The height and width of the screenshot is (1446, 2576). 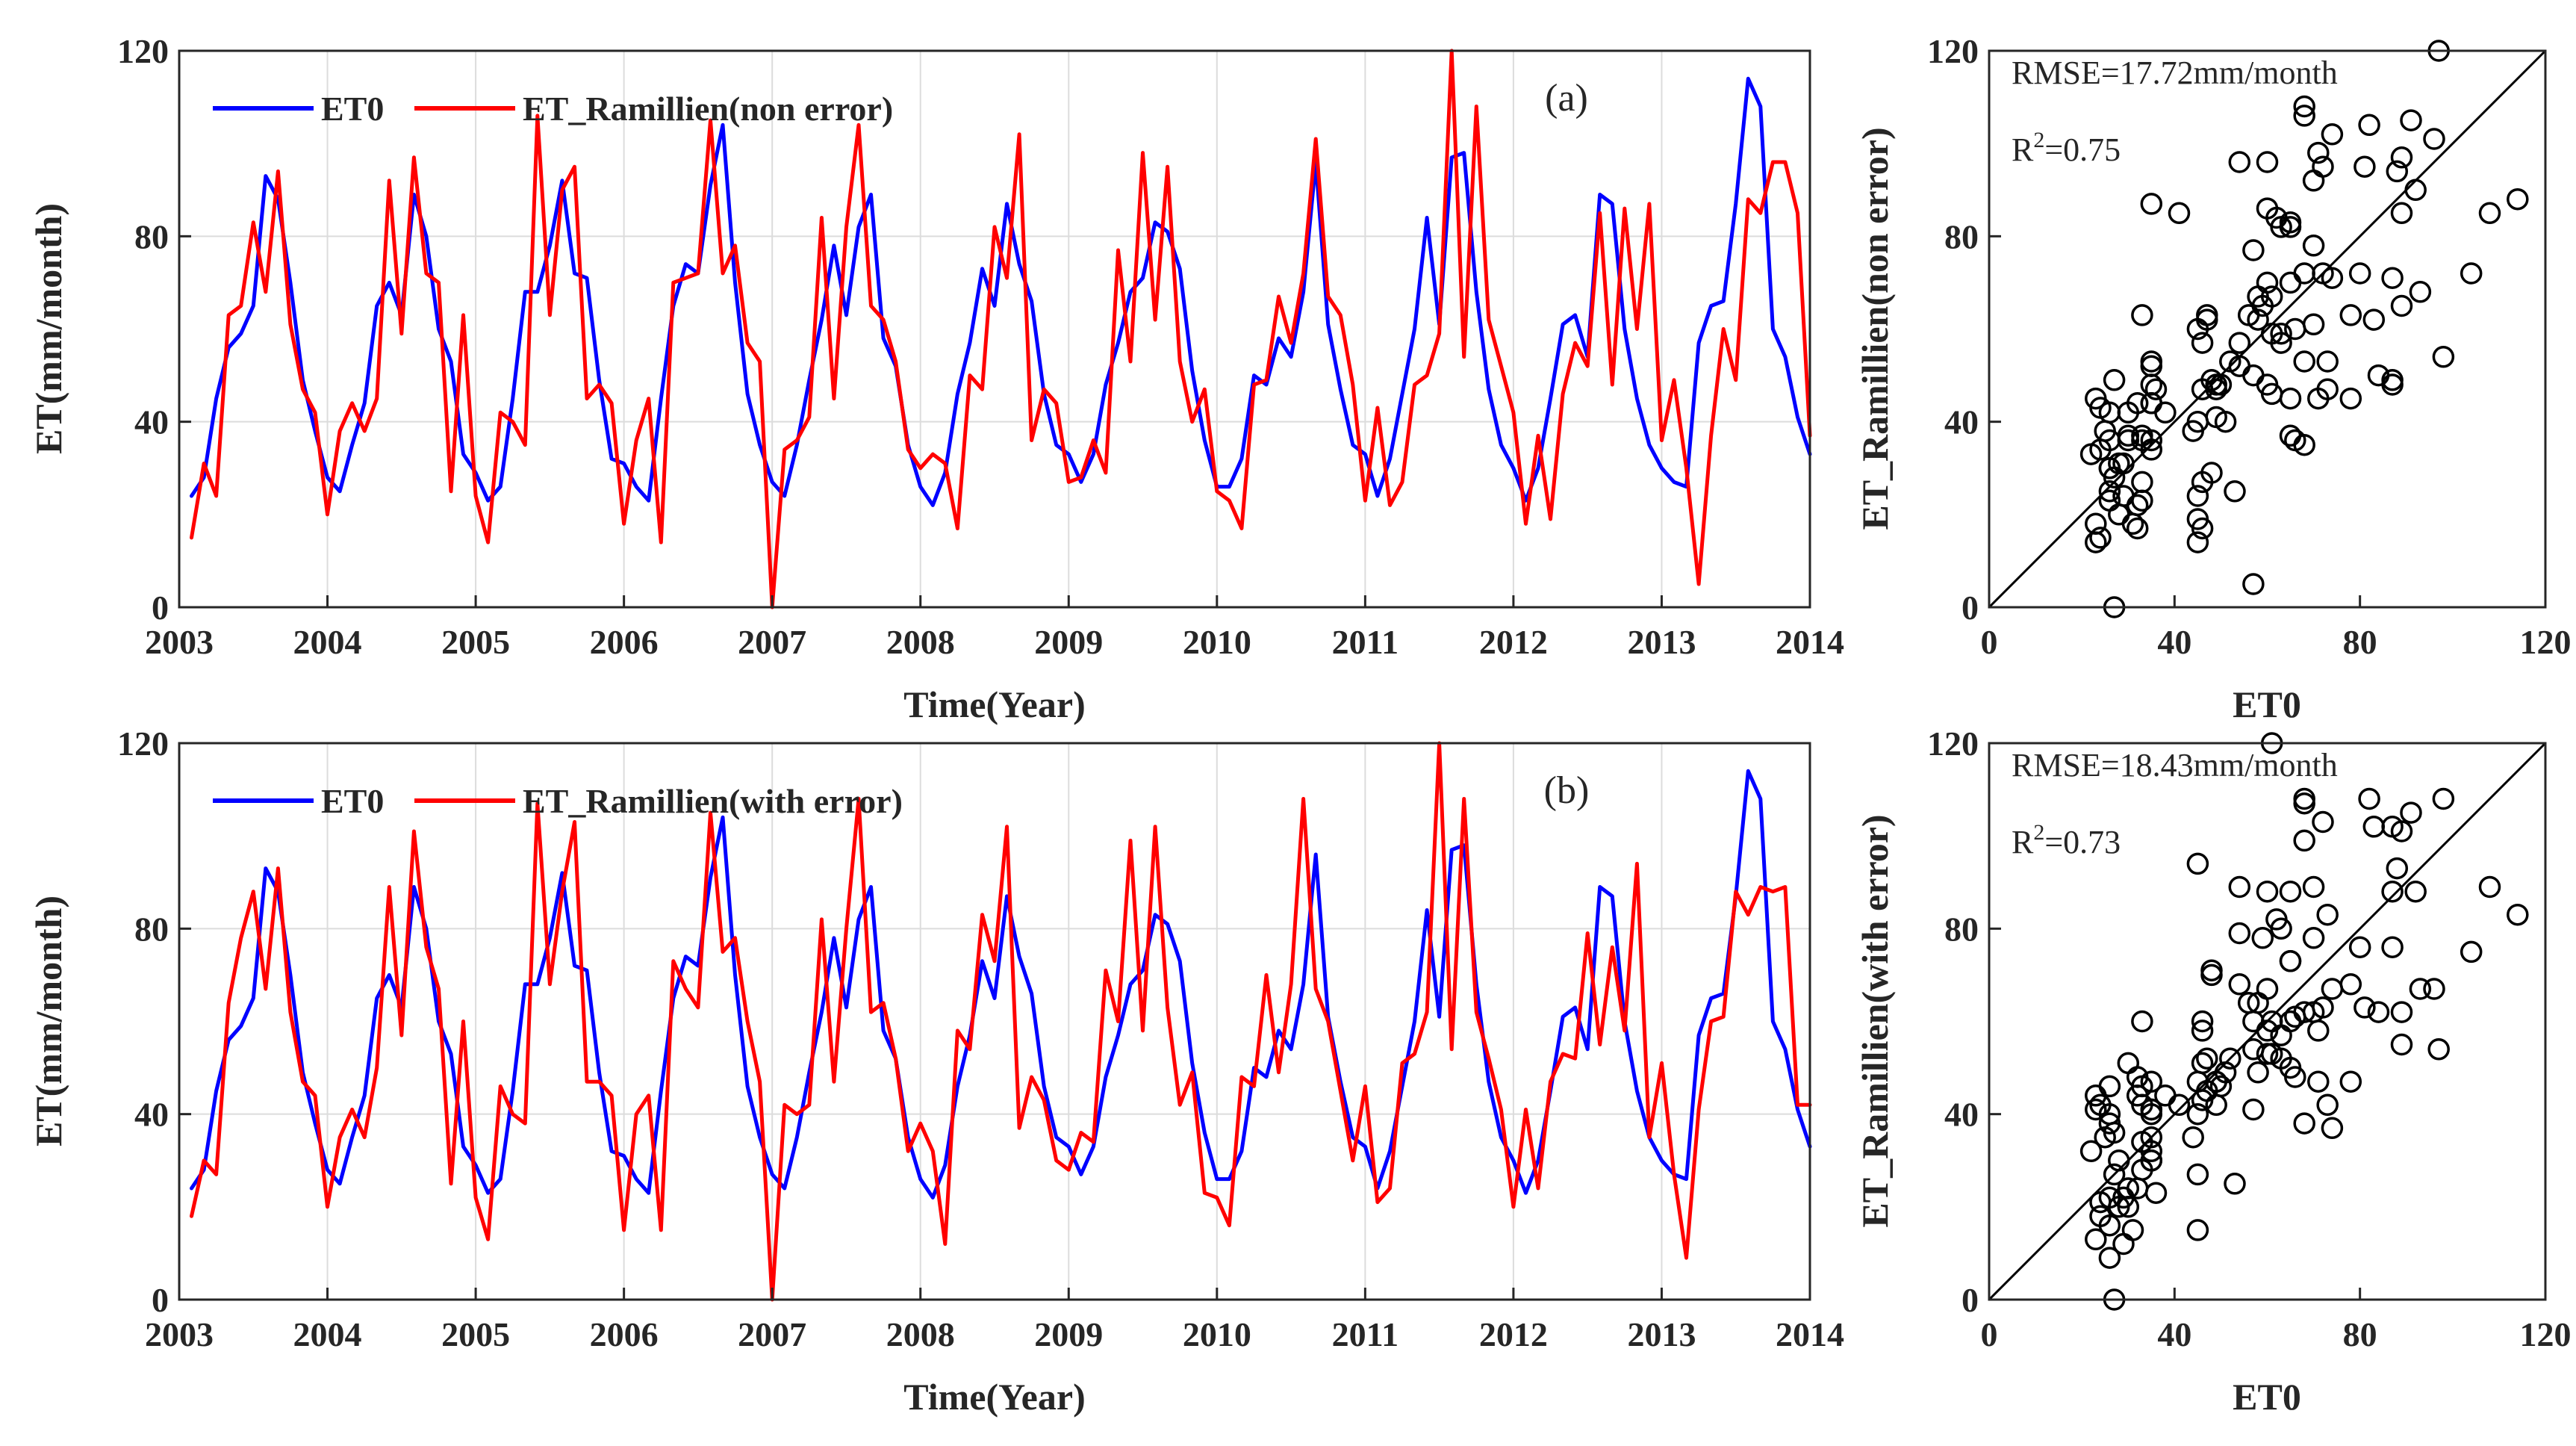 I want to click on rmse-label: RMSE=18.43mm/month, so click(x=2175, y=765).